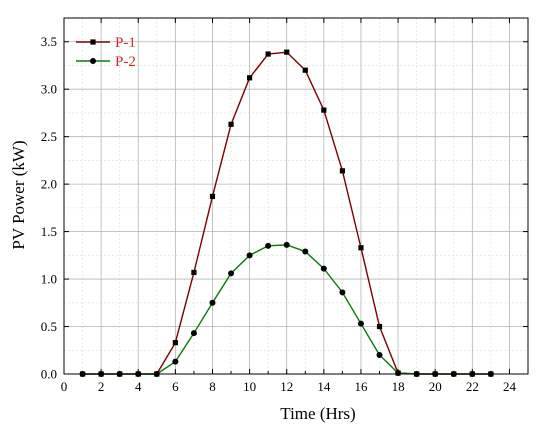 The height and width of the screenshot is (435, 550). What do you see at coordinates (49, 326) in the screenshot?
I see `y-tick-label: 0.5` at bounding box center [49, 326].